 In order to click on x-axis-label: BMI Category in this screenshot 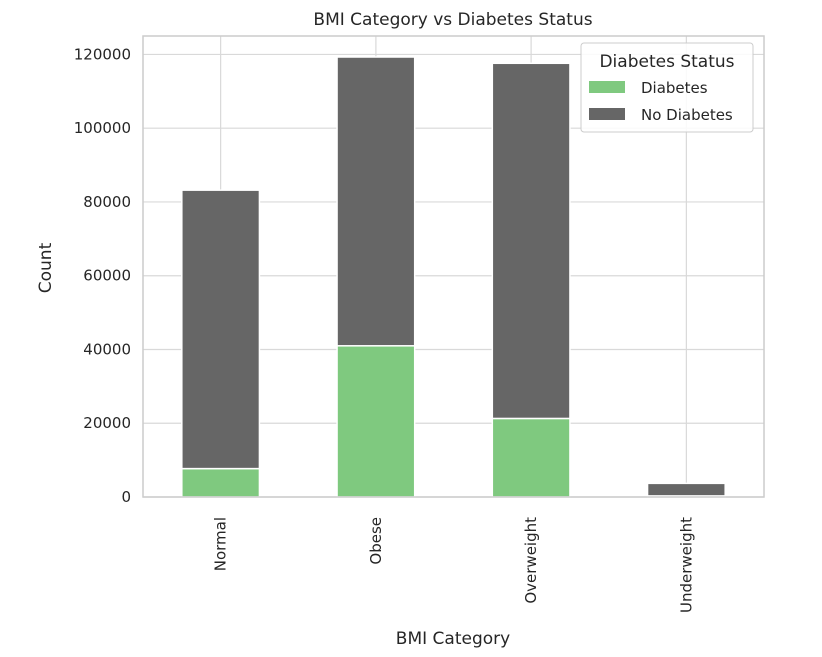, I will do `click(453, 639)`.